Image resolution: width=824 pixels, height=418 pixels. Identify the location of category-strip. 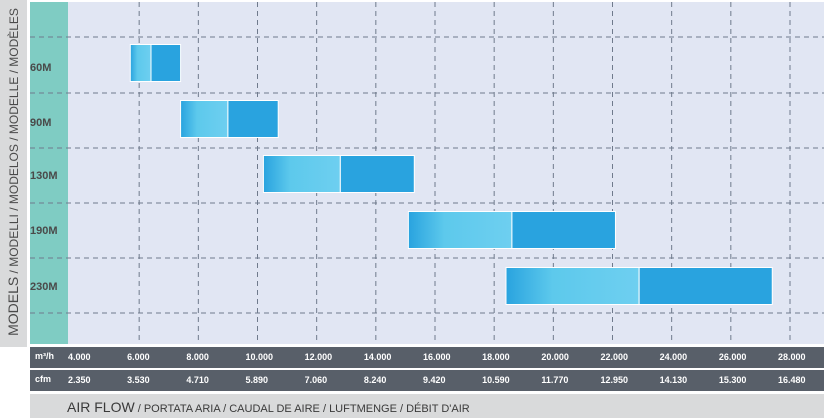
(49, 173).